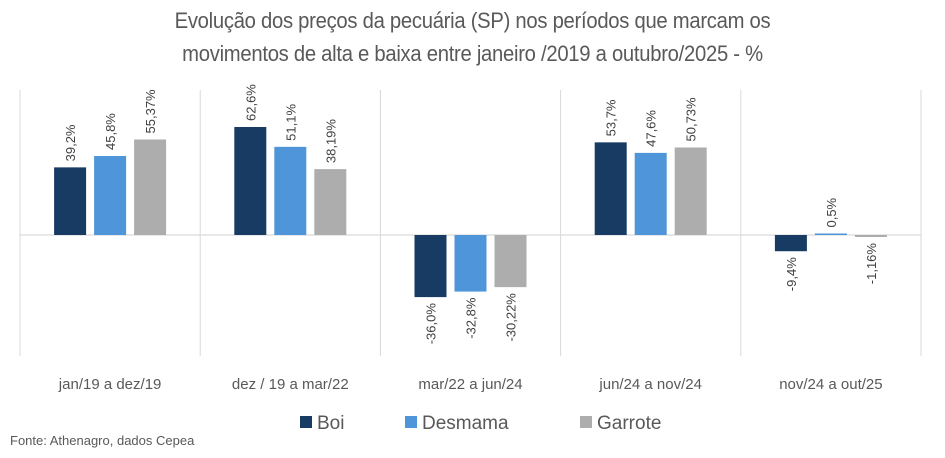  What do you see at coordinates (70, 142) in the screenshot?
I see `data-label: 39,2%` at bounding box center [70, 142].